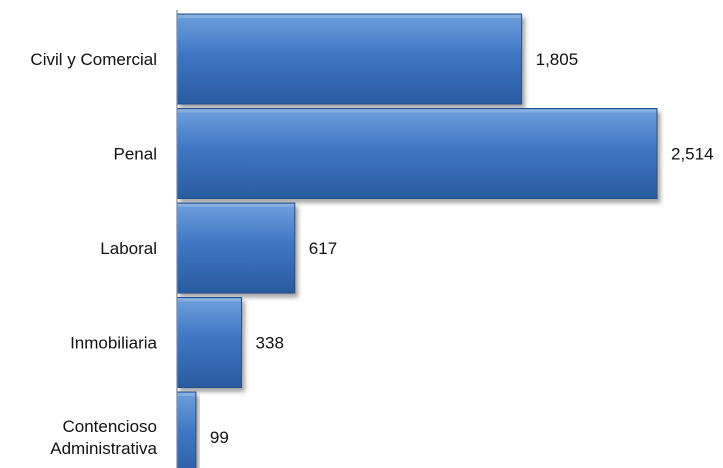  What do you see at coordinates (103, 437) in the screenshot?
I see `category-label: Contencioso Administrativa` at bounding box center [103, 437].